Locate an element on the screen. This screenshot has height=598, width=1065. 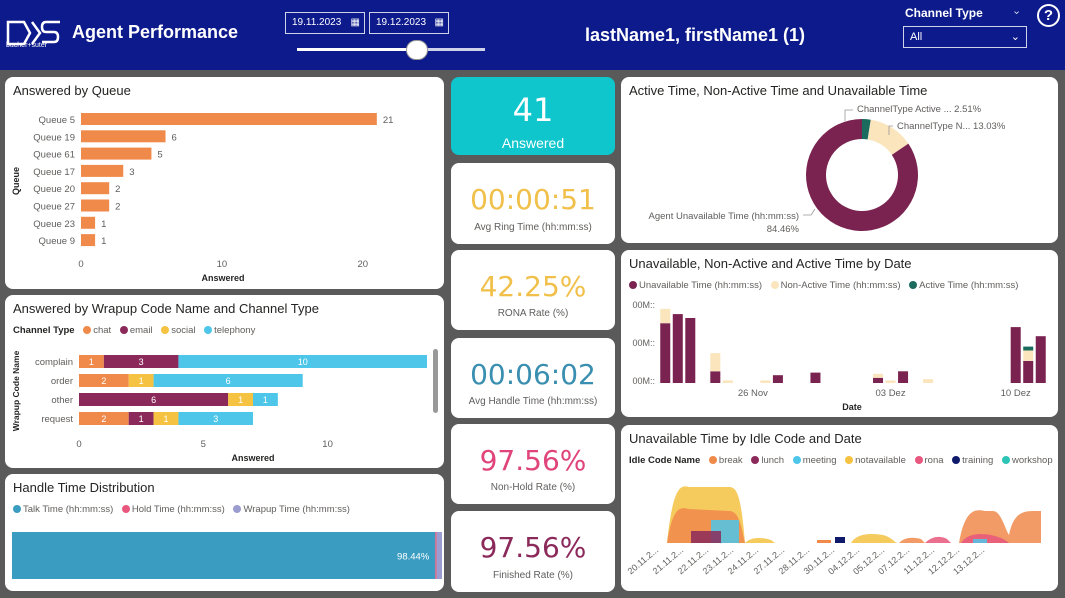
queue-y-axis-label: Queue is located at coordinates (16, 181).